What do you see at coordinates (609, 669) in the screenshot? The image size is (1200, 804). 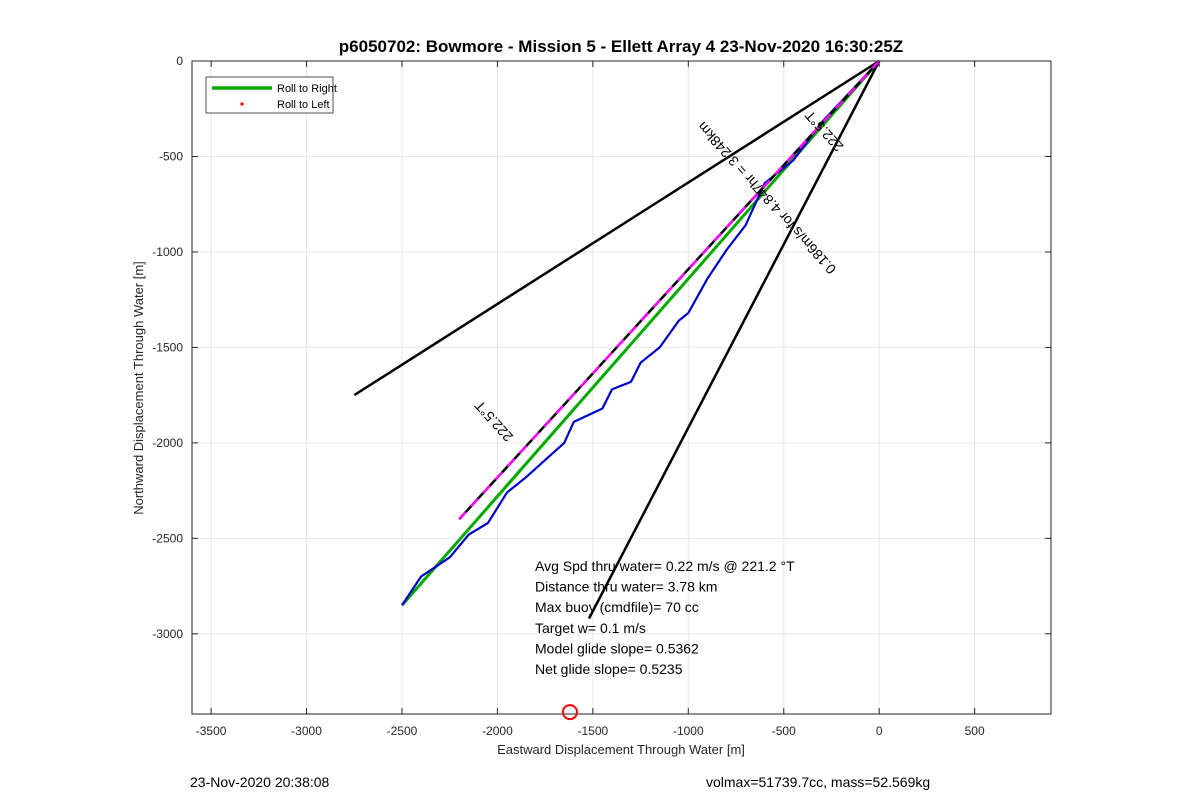 I see `stat-line-5: Net glide slope= 0.5235` at bounding box center [609, 669].